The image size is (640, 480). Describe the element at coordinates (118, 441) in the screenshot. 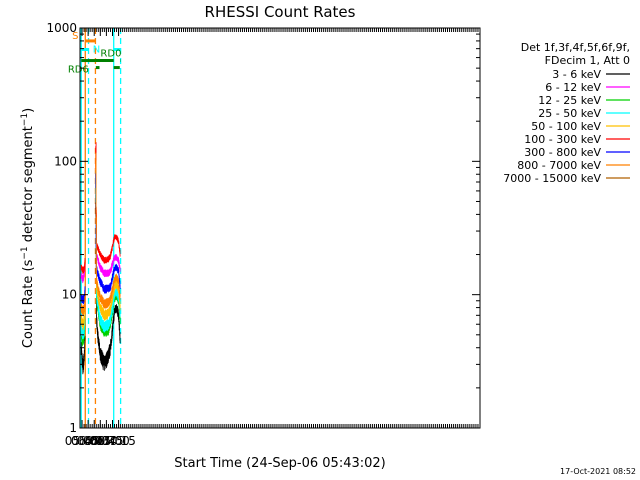

I see `x-tick-label: 07:15` at that location.